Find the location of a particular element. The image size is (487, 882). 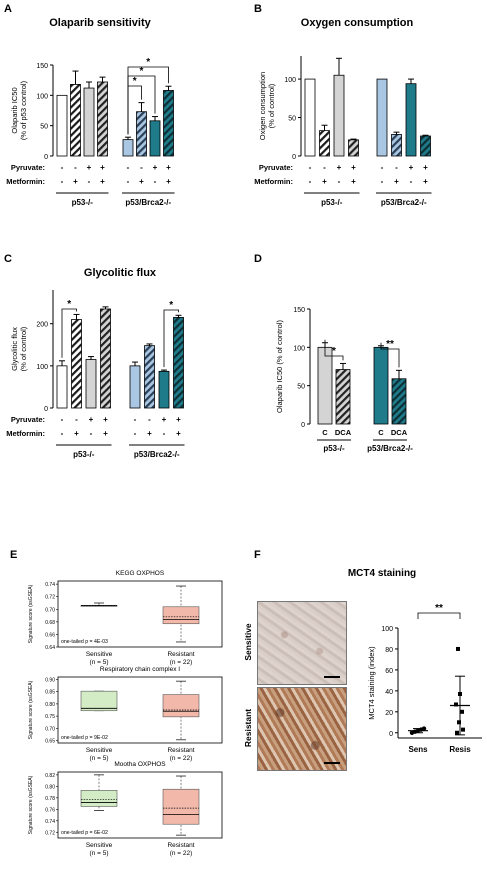

sensitive-point is located at coordinates (424, 728).